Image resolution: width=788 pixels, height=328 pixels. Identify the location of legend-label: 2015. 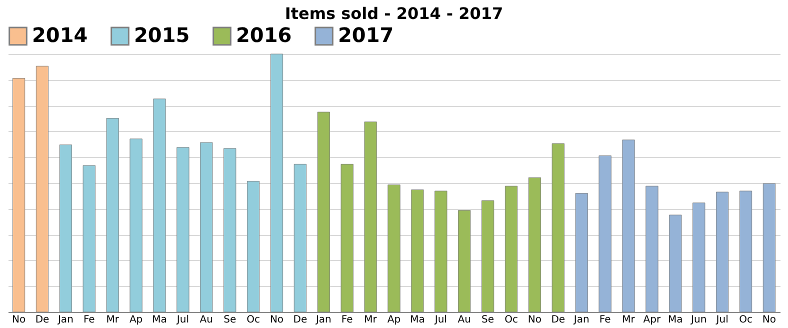
(162, 35).